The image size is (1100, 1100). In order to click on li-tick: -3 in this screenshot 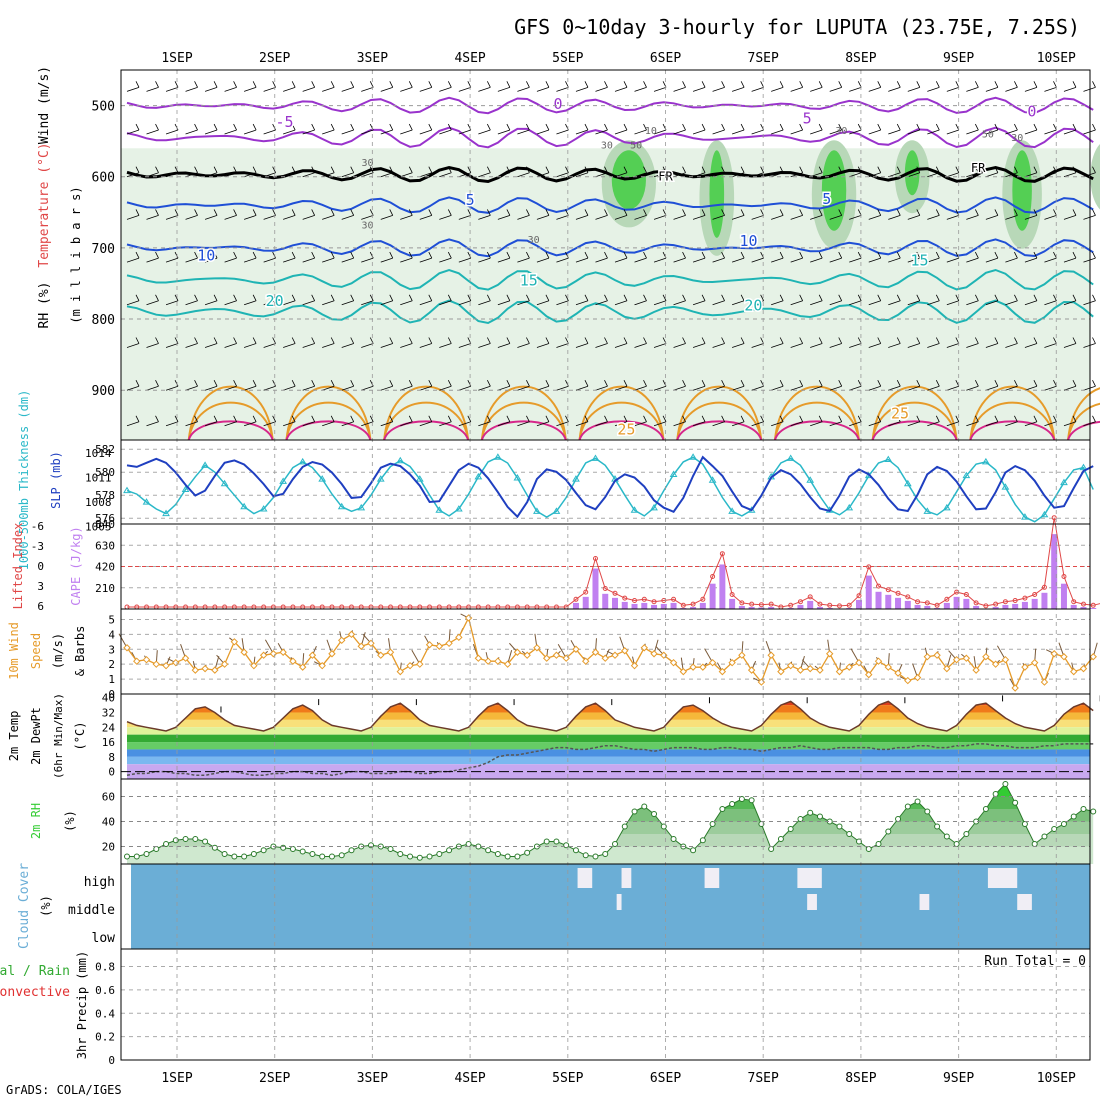, I will do `click(37, 546)`.